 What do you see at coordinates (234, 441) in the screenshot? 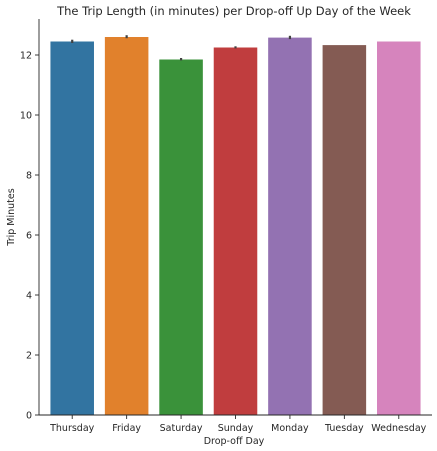
I see `x-axis-label: Drop-off Day` at bounding box center [234, 441].